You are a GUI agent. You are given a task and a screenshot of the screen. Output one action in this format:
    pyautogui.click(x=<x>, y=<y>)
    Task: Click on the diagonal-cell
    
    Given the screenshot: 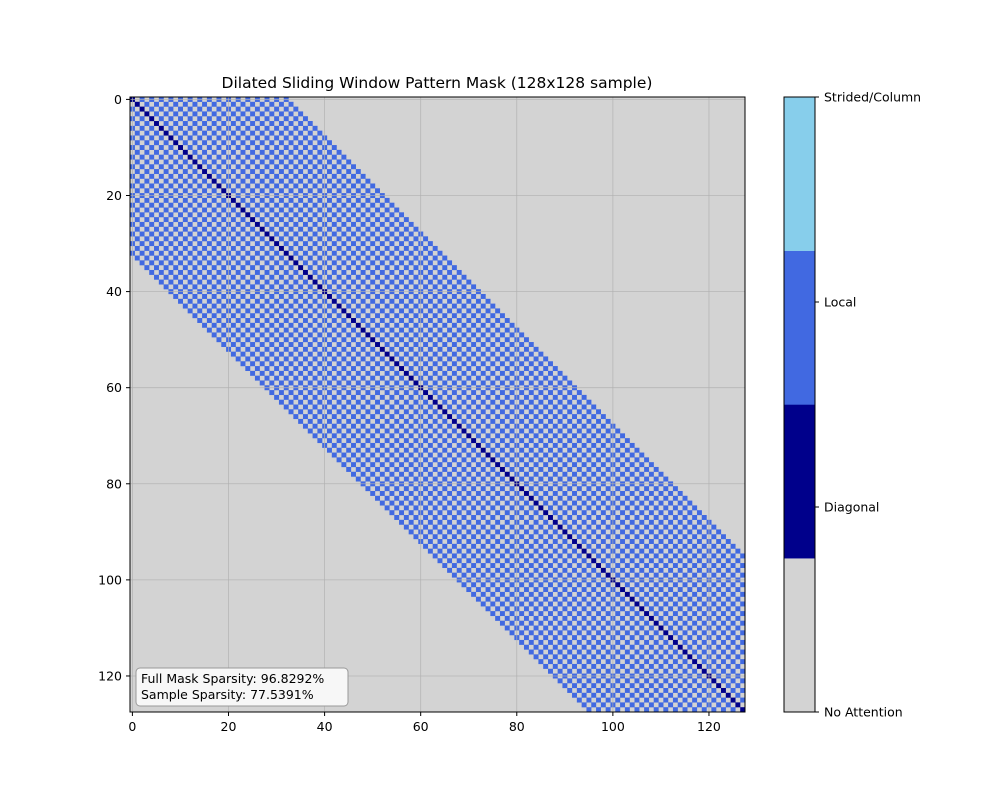 What is the action you would take?
    pyautogui.click(x=152, y=119)
    